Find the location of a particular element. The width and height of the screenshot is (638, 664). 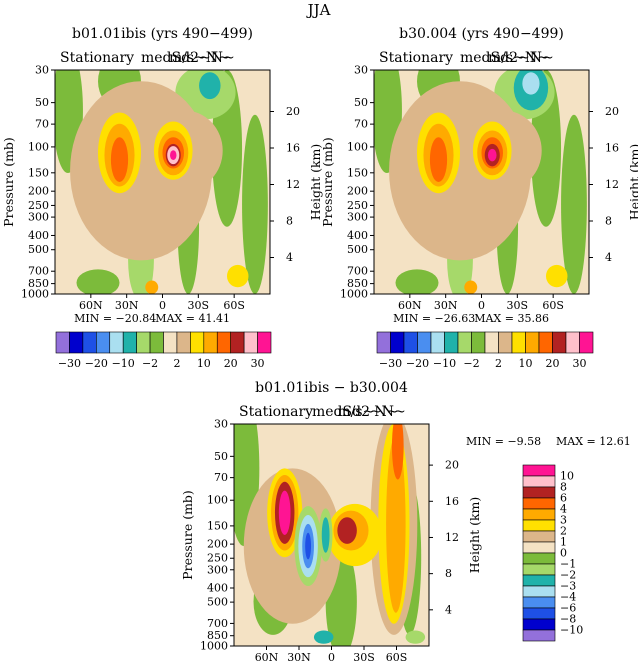

subtitle-center: medSd2~N~ is located at coordinates (507, 58).